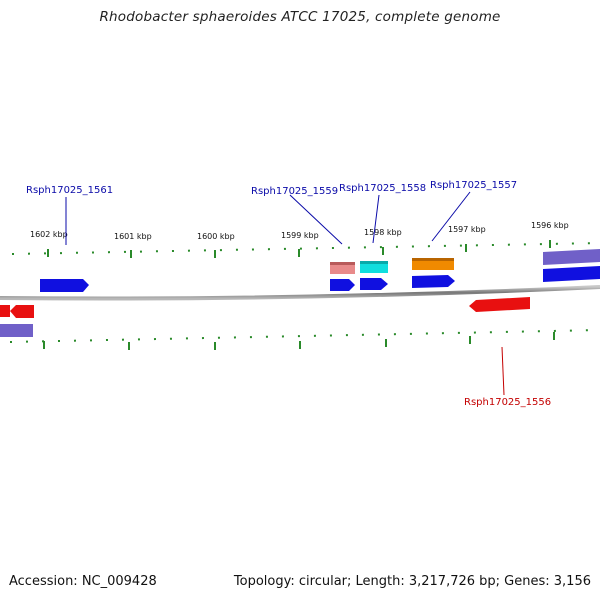 This screenshot has height=600, width=600. What do you see at coordinates (22, 311) in the screenshot?
I see `cds-left-b` at bounding box center [22, 311].